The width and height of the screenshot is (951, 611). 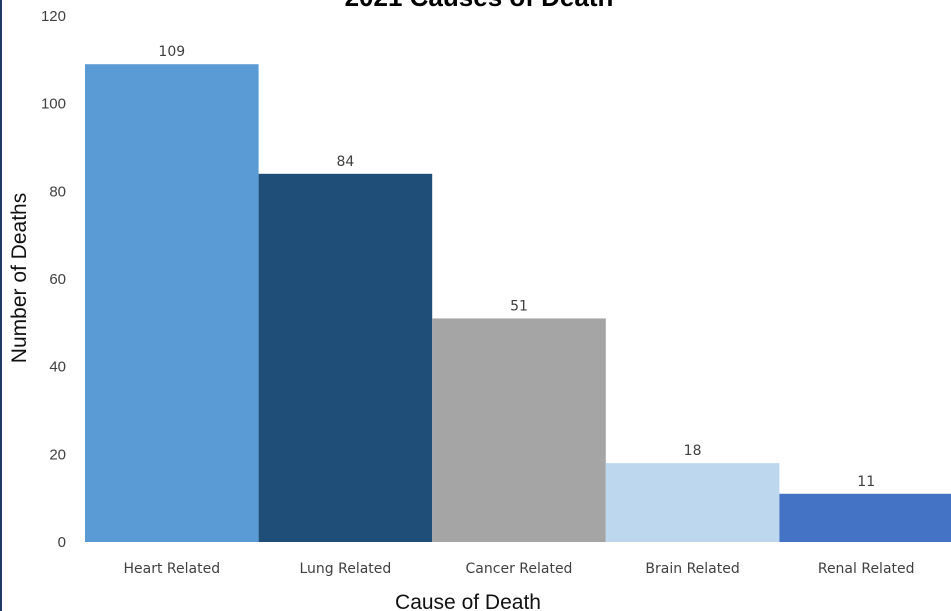 What do you see at coordinates (57, 191) in the screenshot?
I see `y-tick-label: 80` at bounding box center [57, 191].